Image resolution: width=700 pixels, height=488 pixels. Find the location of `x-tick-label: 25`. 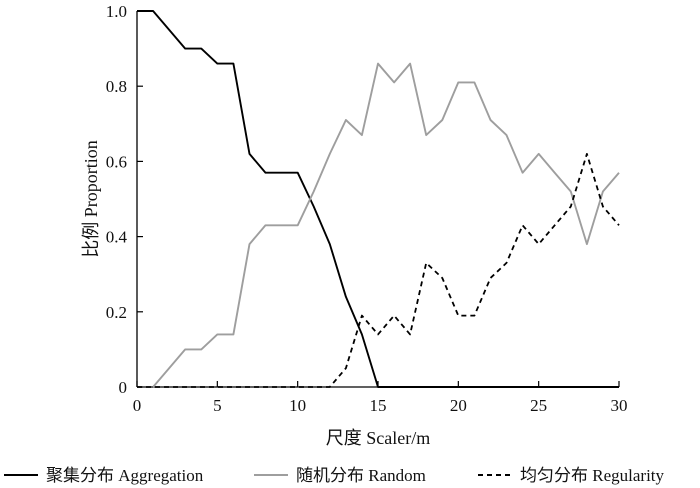

x-tick-label: 25 is located at coordinates (538, 405).